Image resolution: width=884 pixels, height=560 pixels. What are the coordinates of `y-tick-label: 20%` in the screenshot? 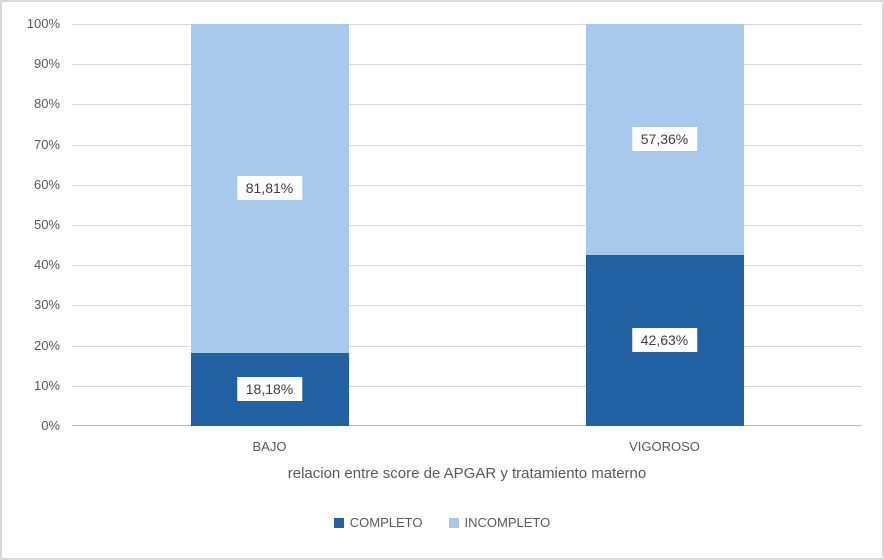 It's located at (46, 345).